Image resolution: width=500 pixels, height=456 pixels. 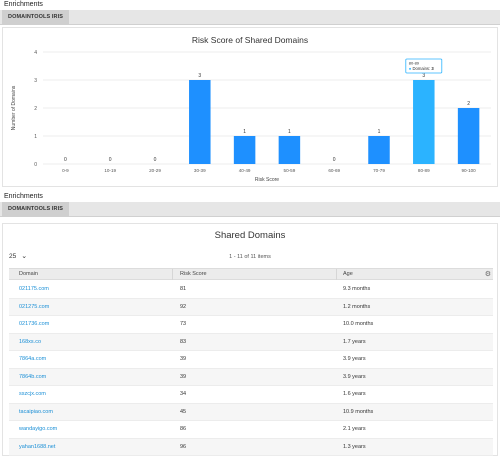 What do you see at coordinates (354, 394) in the screenshot?
I see `age-cell: 1.6 years` at bounding box center [354, 394].